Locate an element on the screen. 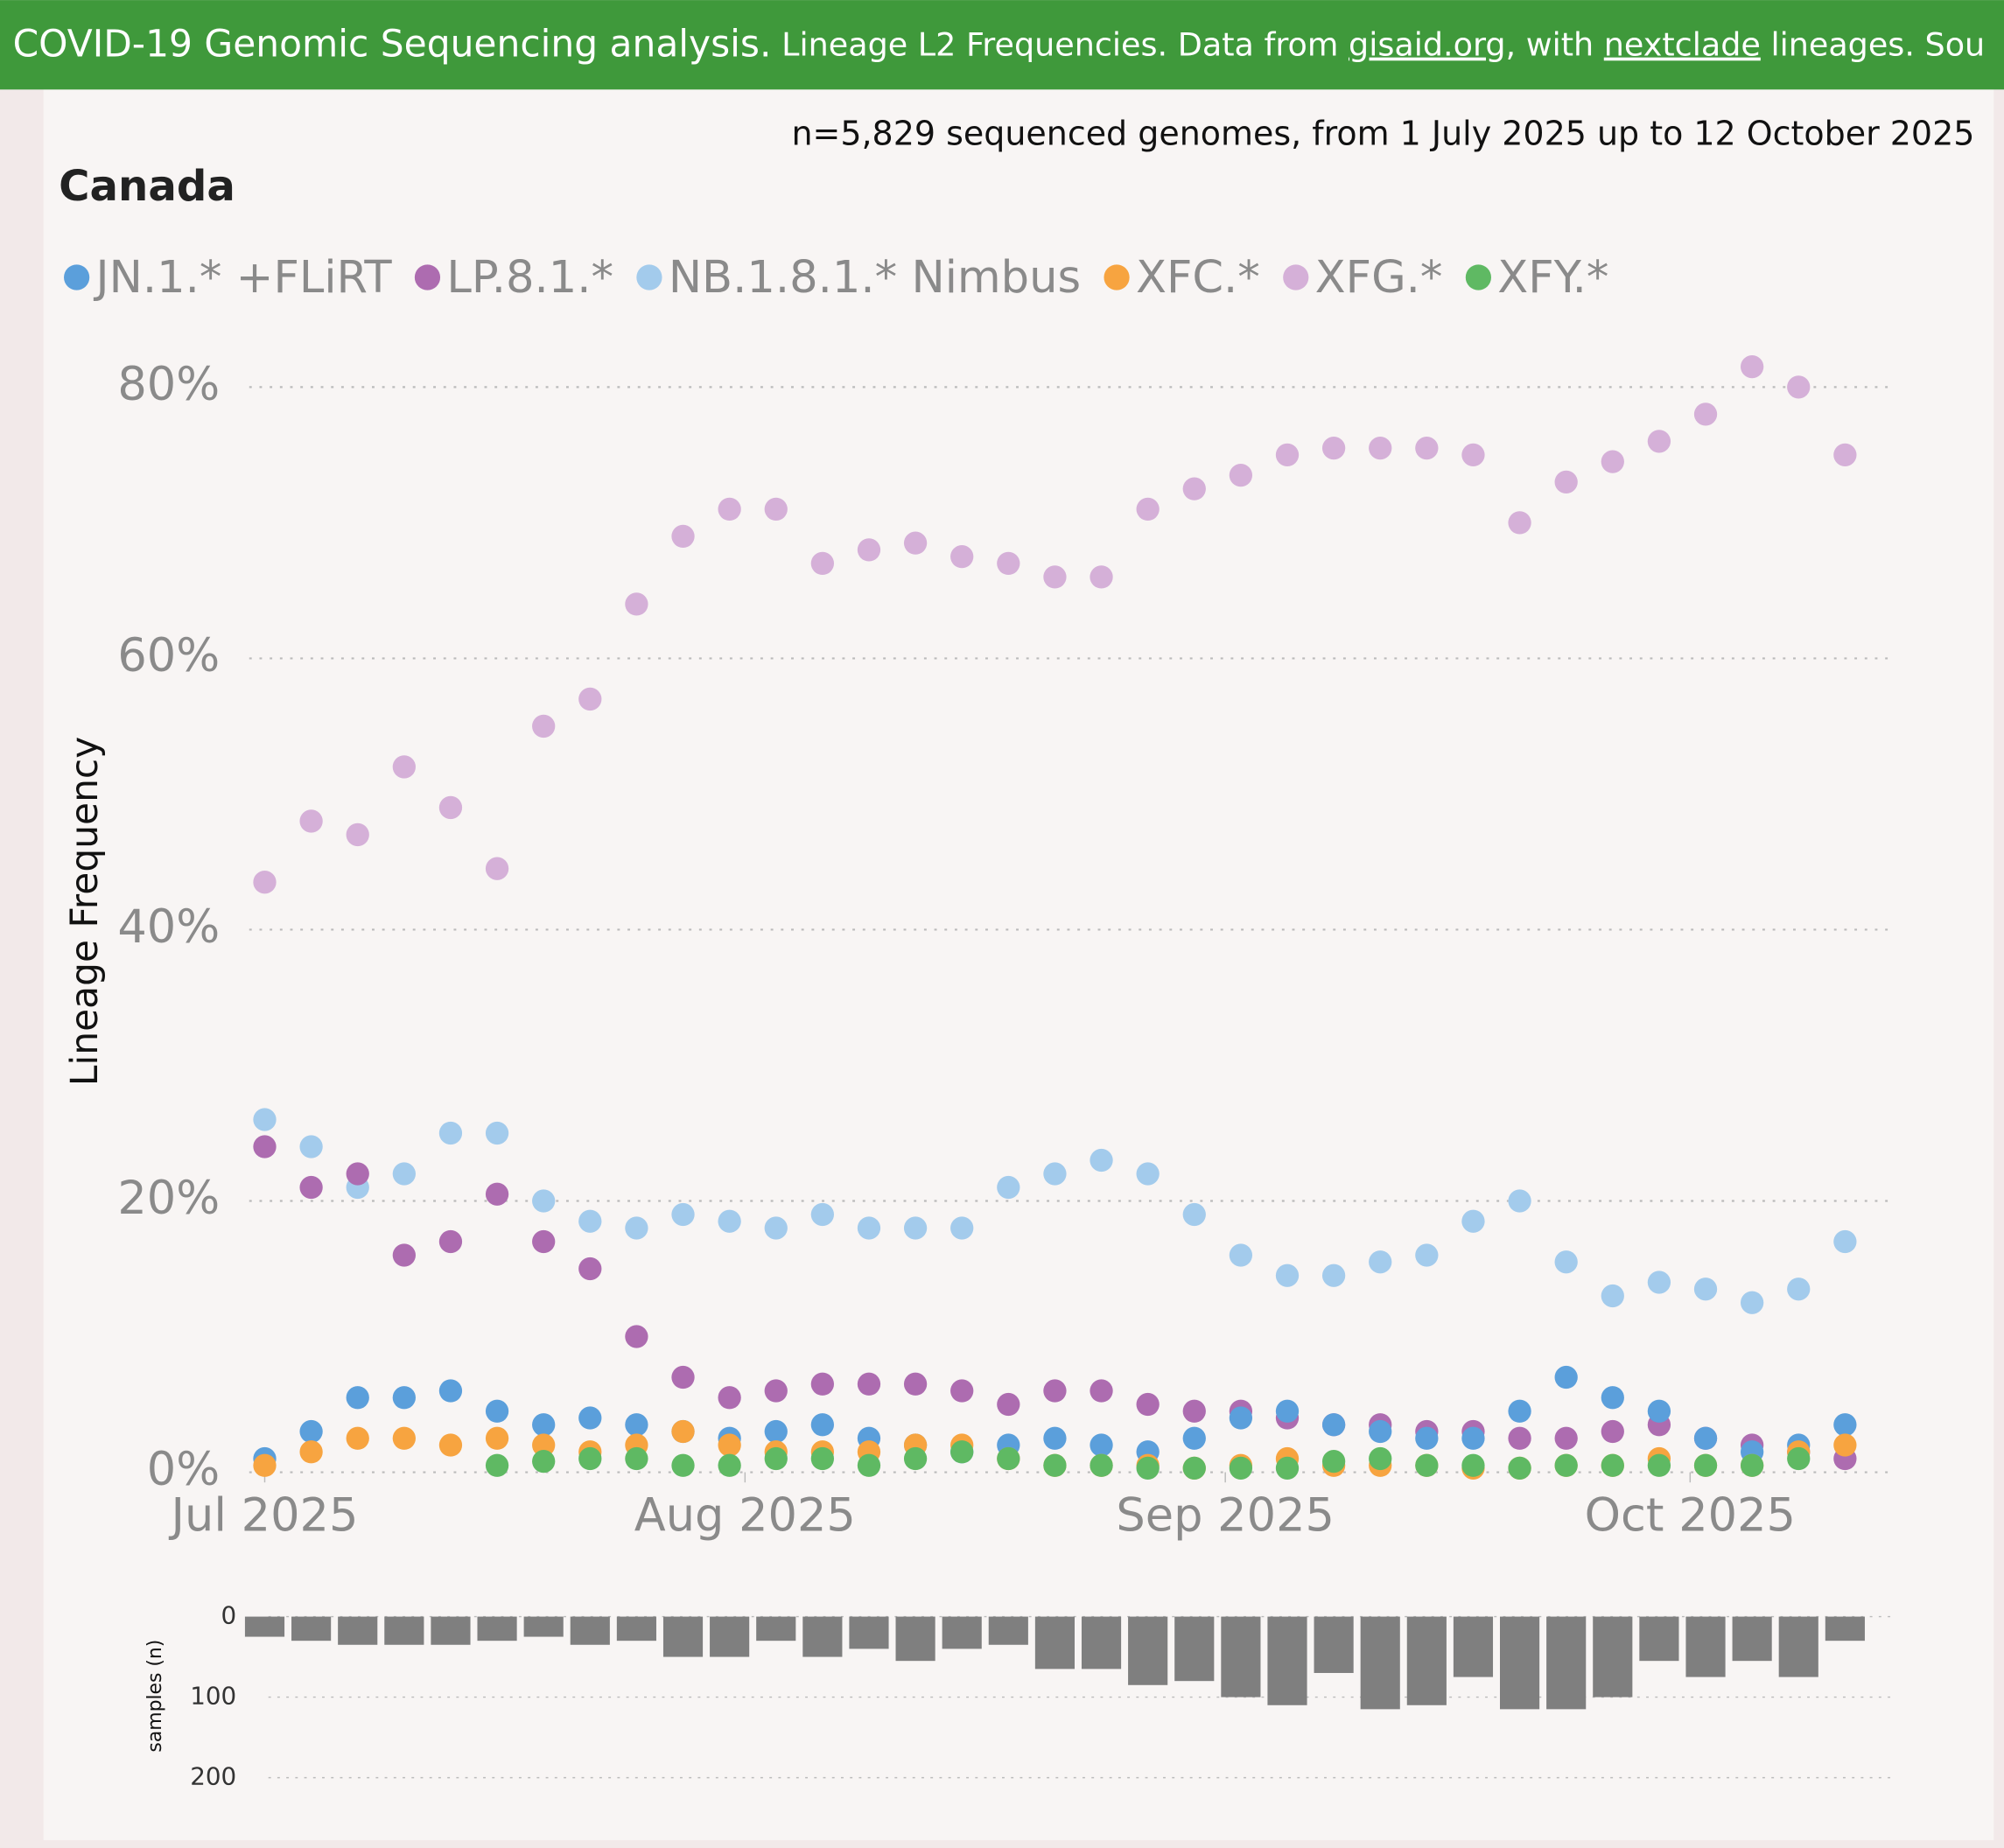  y-tick-label: 0% is located at coordinates (183, 1469).